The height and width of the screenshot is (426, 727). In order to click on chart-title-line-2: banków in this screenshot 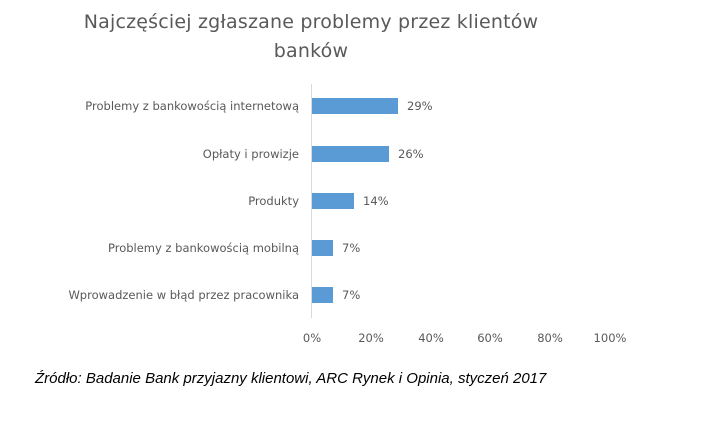, I will do `click(311, 51)`.